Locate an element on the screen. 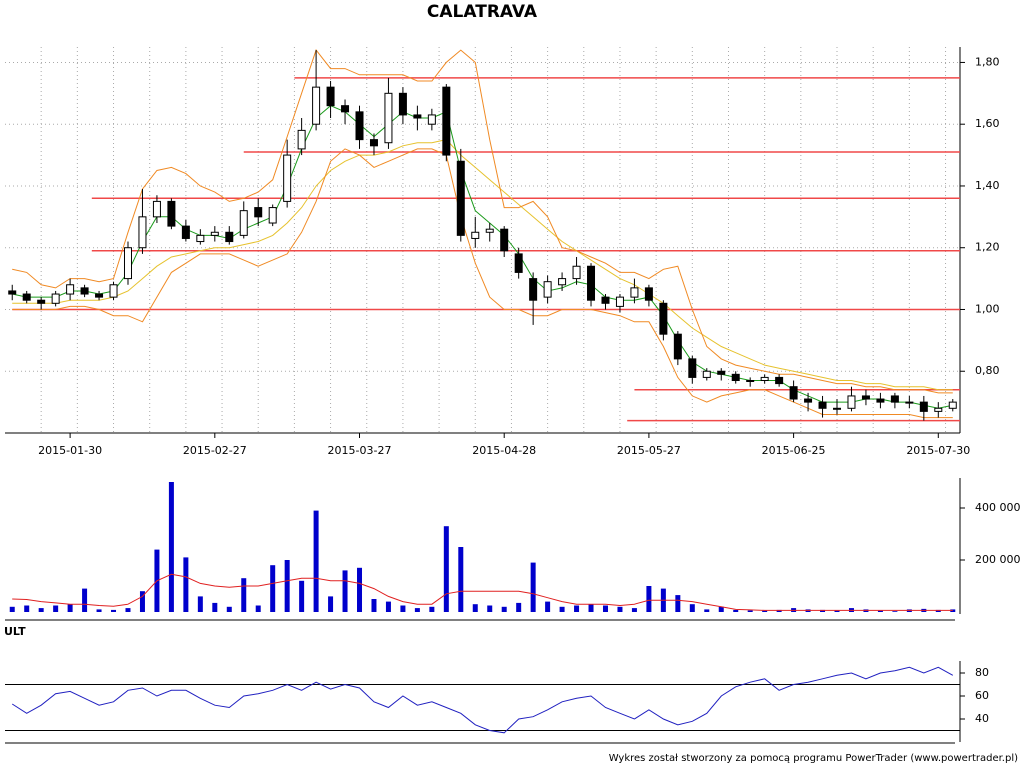 The width and height of the screenshot is (1024, 768). y-tick-label: 1,40 is located at coordinates (987, 185).